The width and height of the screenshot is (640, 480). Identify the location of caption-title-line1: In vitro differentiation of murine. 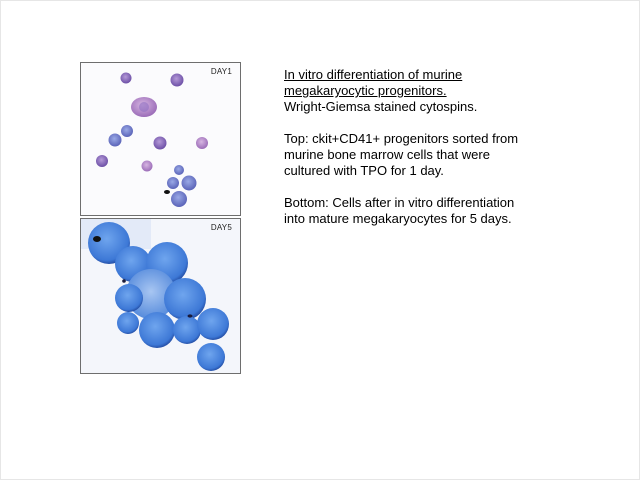
(373, 74).